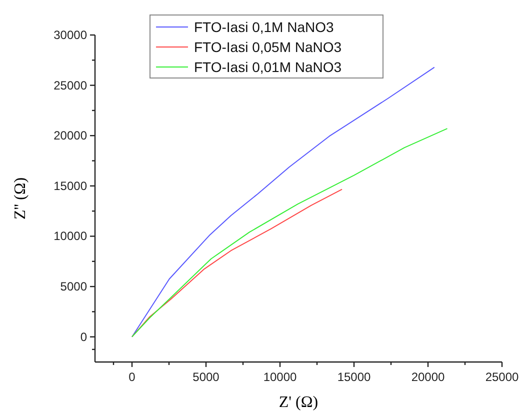 This screenshot has height=415, width=524. I want to click on y-tick-label: 30000, so click(71, 35).